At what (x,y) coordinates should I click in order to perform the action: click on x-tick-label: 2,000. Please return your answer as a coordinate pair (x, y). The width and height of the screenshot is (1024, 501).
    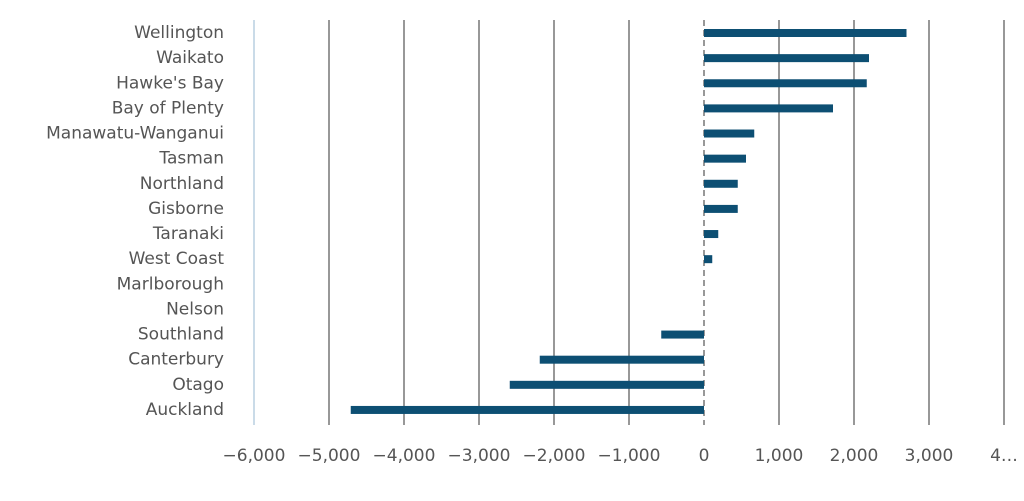
    Looking at the image, I should click on (854, 456).